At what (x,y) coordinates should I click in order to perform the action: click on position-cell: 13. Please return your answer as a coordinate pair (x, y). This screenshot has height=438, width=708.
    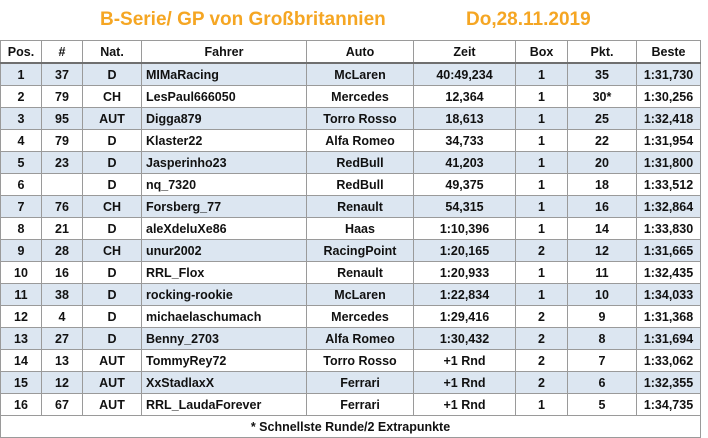
    Looking at the image, I should click on (21, 338).